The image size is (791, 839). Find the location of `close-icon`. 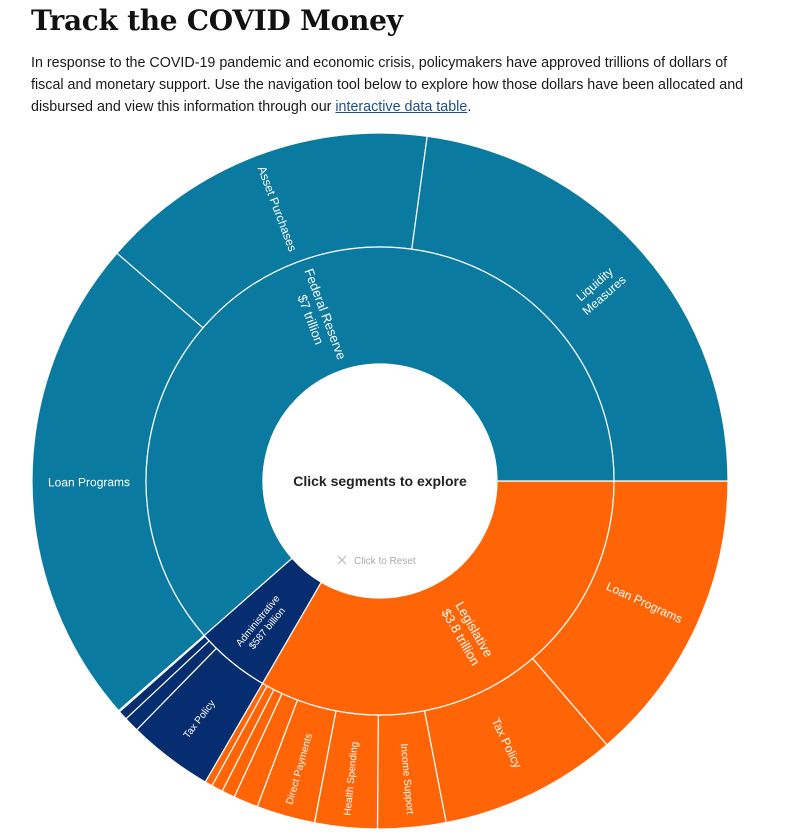

close-icon is located at coordinates (342, 560).